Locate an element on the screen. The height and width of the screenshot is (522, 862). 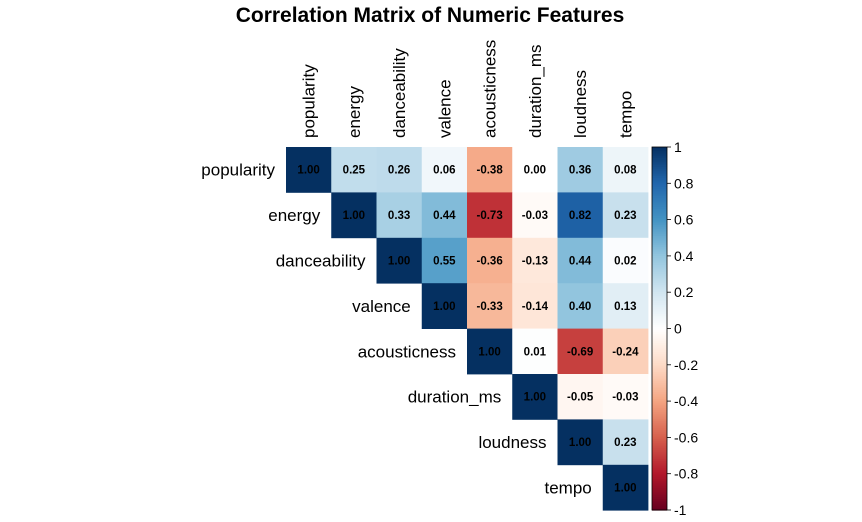
cell-value-label: -0.05 is located at coordinates (580, 398).